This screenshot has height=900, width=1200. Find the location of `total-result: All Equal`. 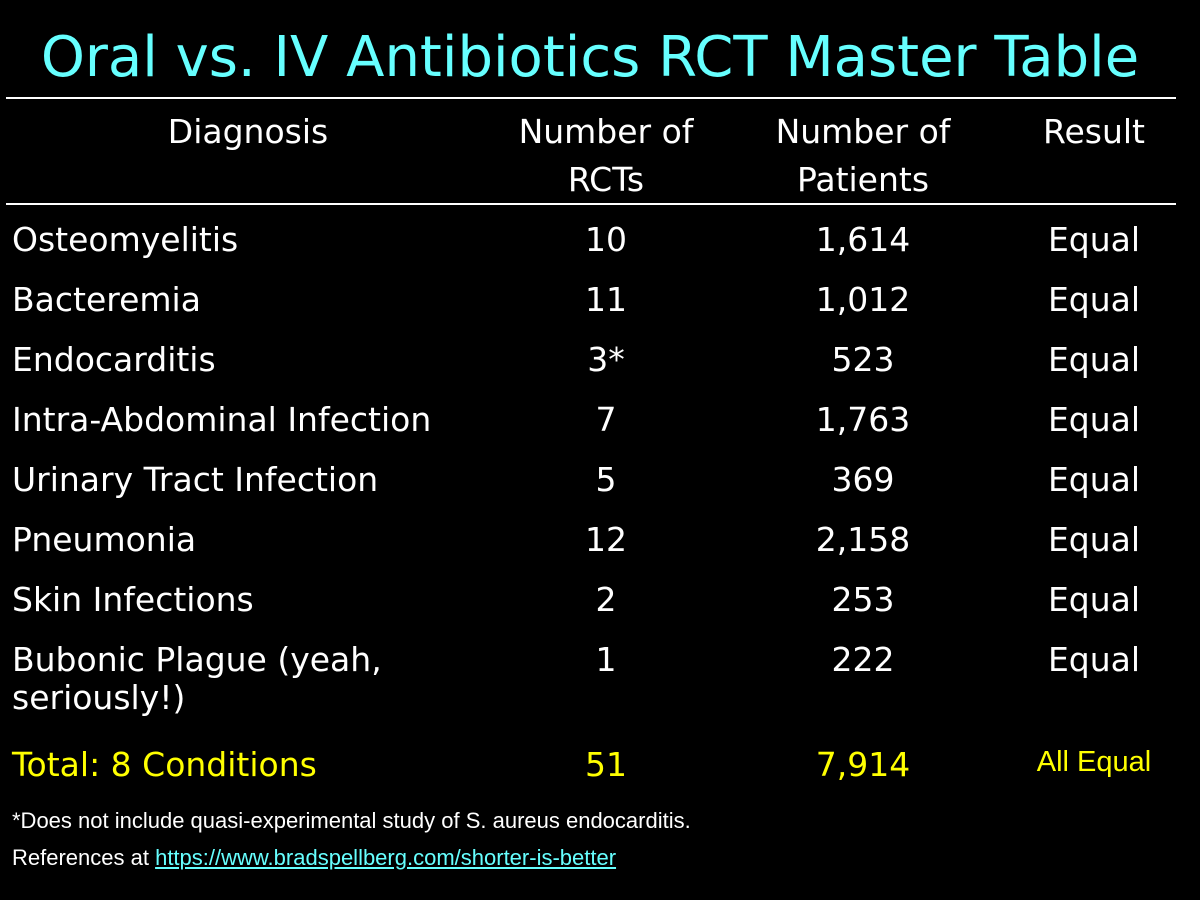

total-result: All Equal is located at coordinates (1094, 762).